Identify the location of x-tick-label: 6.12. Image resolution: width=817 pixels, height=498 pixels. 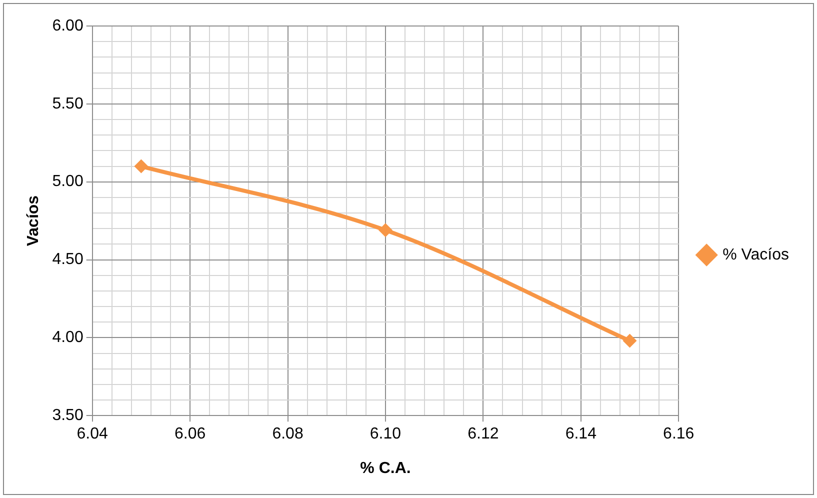
(483, 434).